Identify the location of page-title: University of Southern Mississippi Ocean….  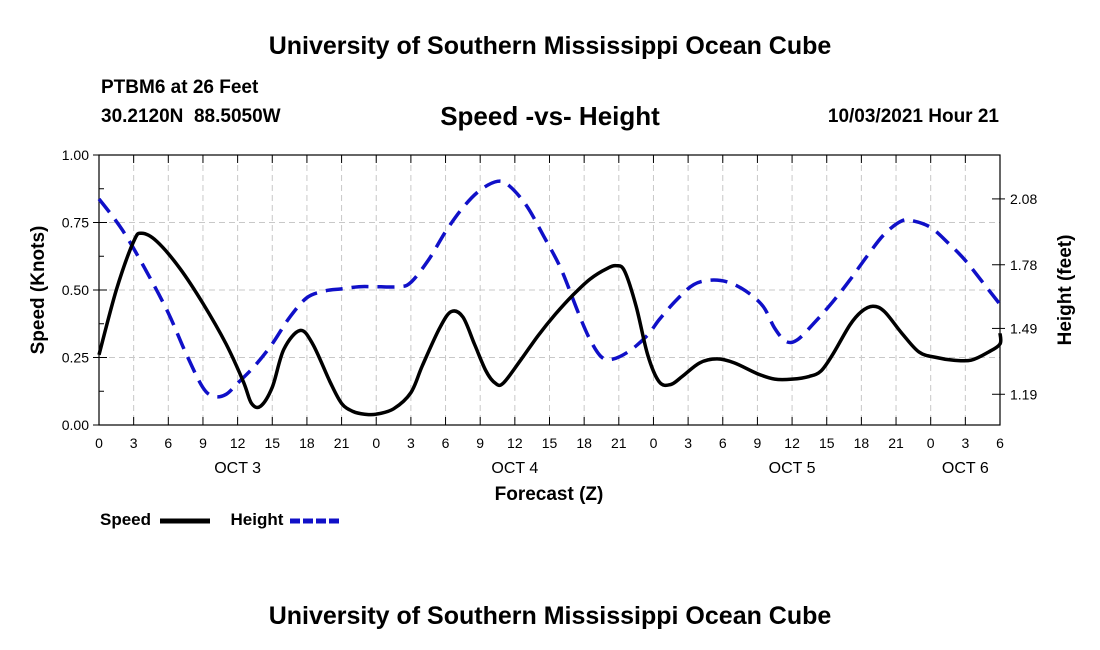
(550, 46).